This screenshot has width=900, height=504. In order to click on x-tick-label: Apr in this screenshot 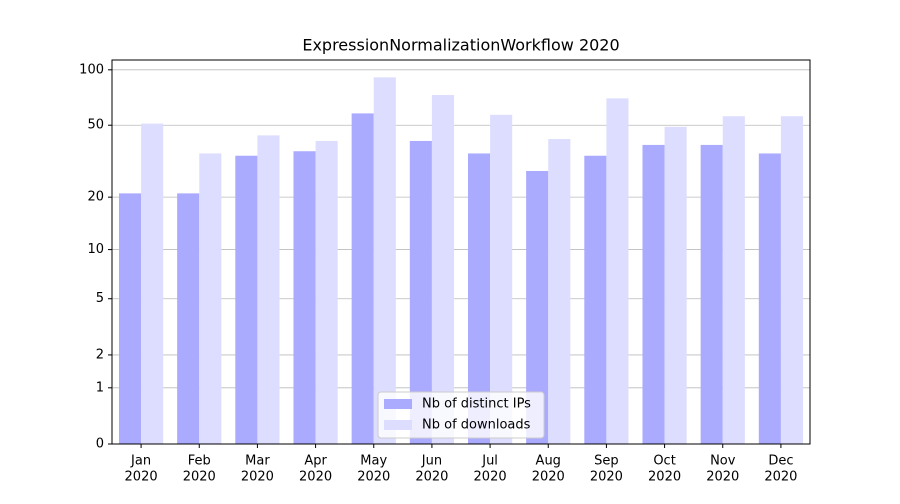, I will do `click(315, 461)`.